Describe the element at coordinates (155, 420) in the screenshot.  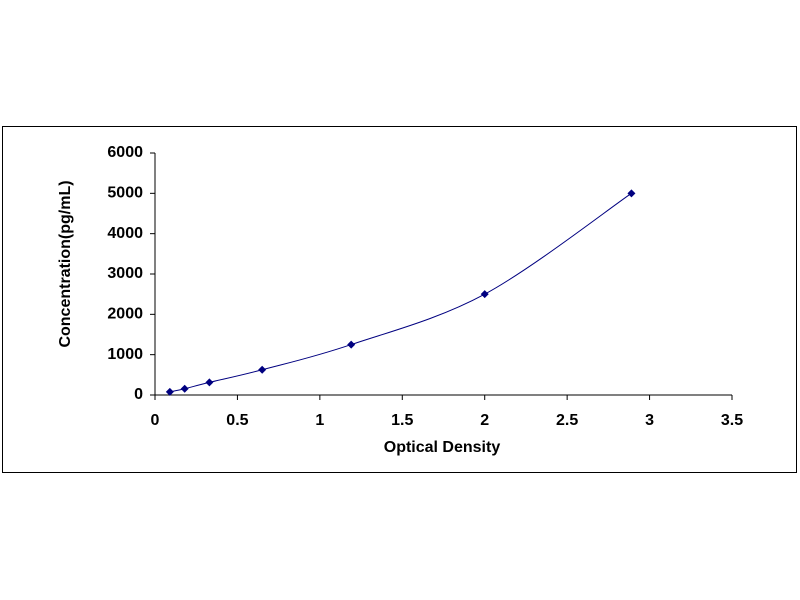
I see `x-tick-label: 0` at that location.